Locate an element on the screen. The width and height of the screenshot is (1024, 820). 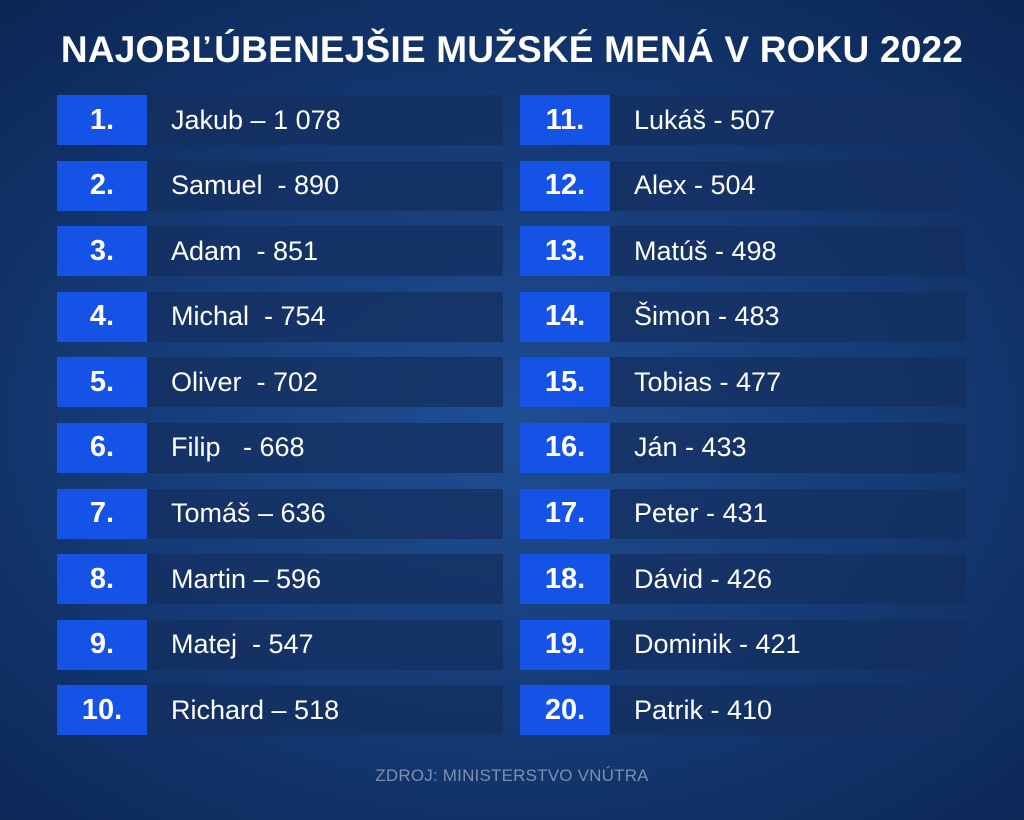
rank-badge: 2. is located at coordinates (102, 185).